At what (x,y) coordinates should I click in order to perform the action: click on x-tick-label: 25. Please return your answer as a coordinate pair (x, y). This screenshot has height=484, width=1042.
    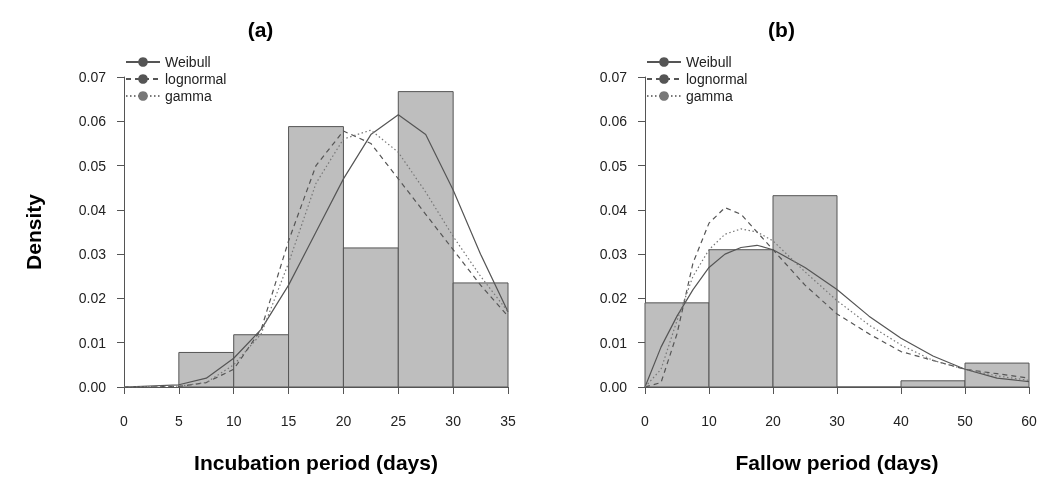
    Looking at the image, I should click on (398, 421).